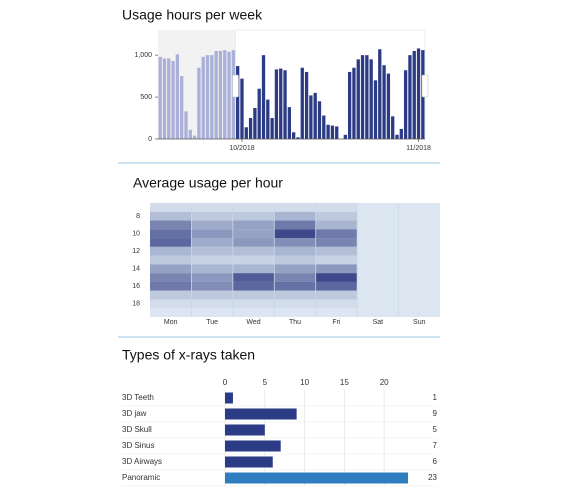 The image size is (570, 500). Describe the element at coordinates (136, 304) in the screenshot. I see `y-tick-label: 18` at that location.